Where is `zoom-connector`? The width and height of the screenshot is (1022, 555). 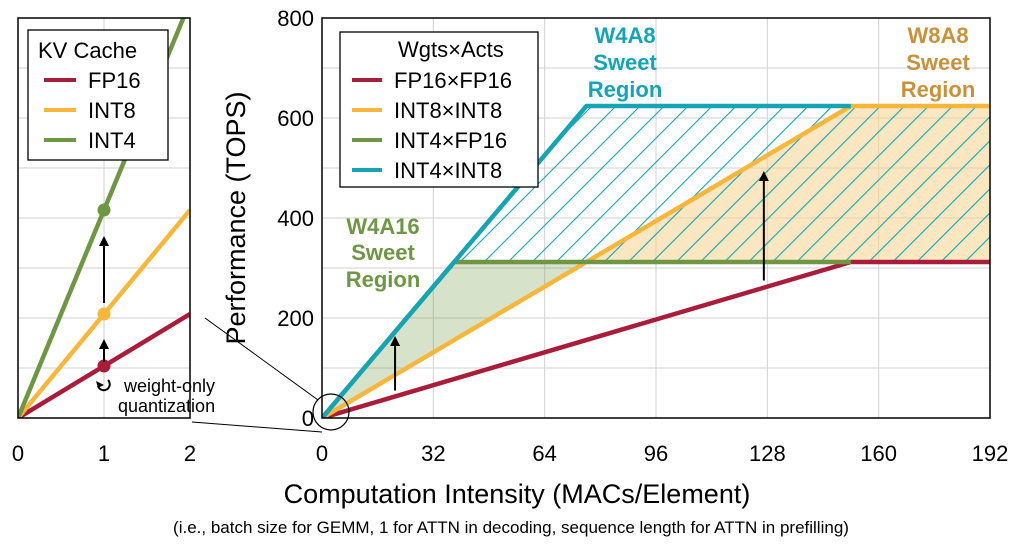
zoom-connector is located at coordinates (270, 375).